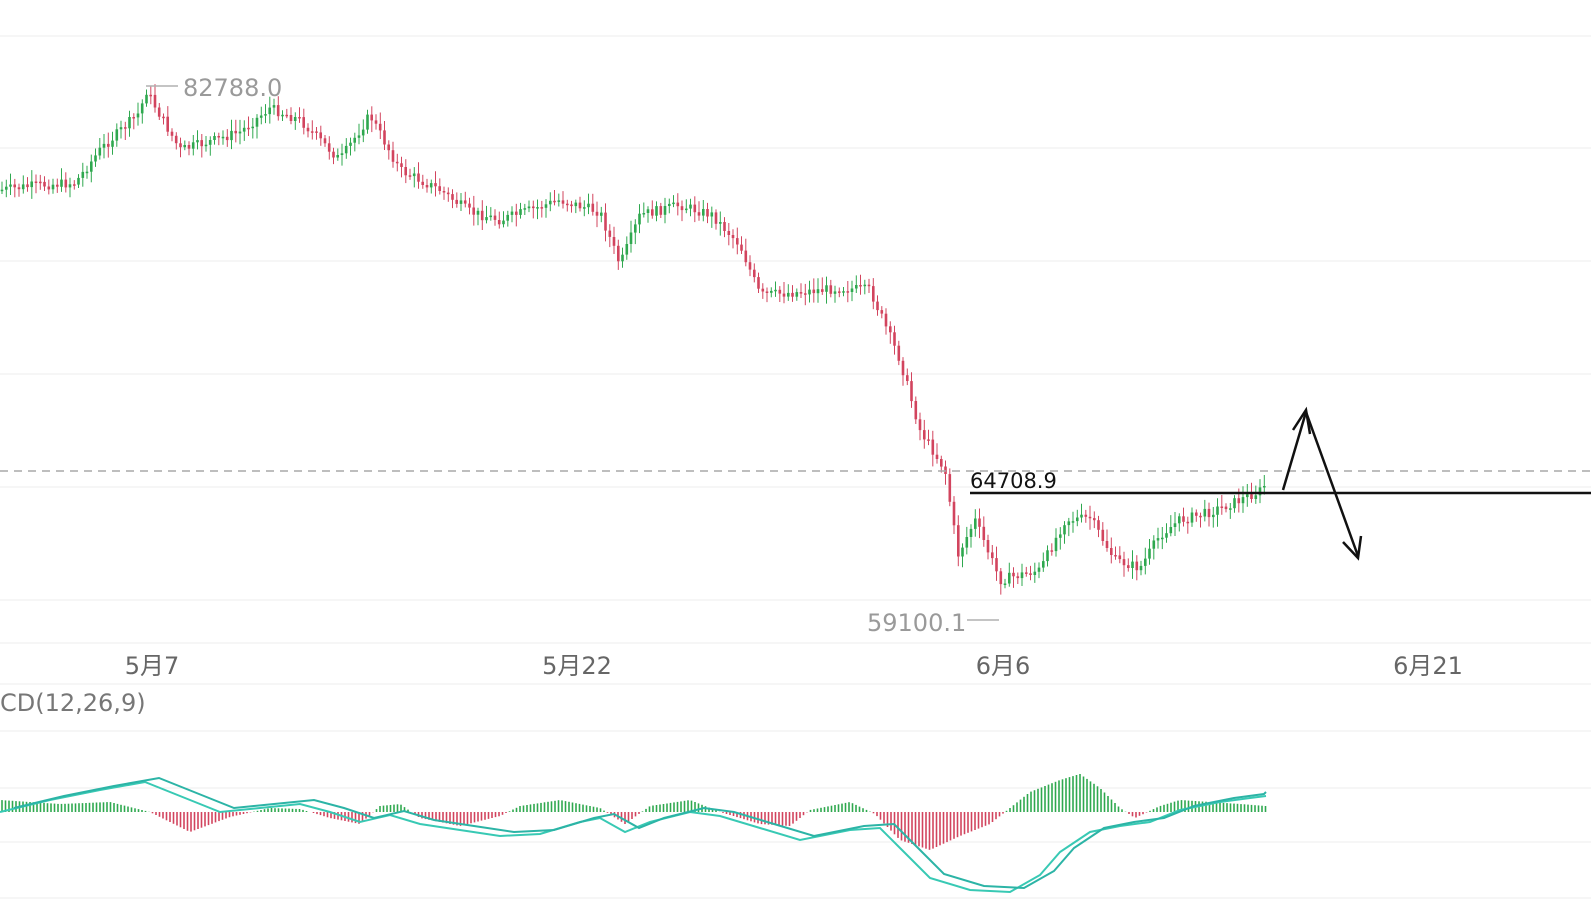  I want to click on macd-signal-line, so click(640, 833).